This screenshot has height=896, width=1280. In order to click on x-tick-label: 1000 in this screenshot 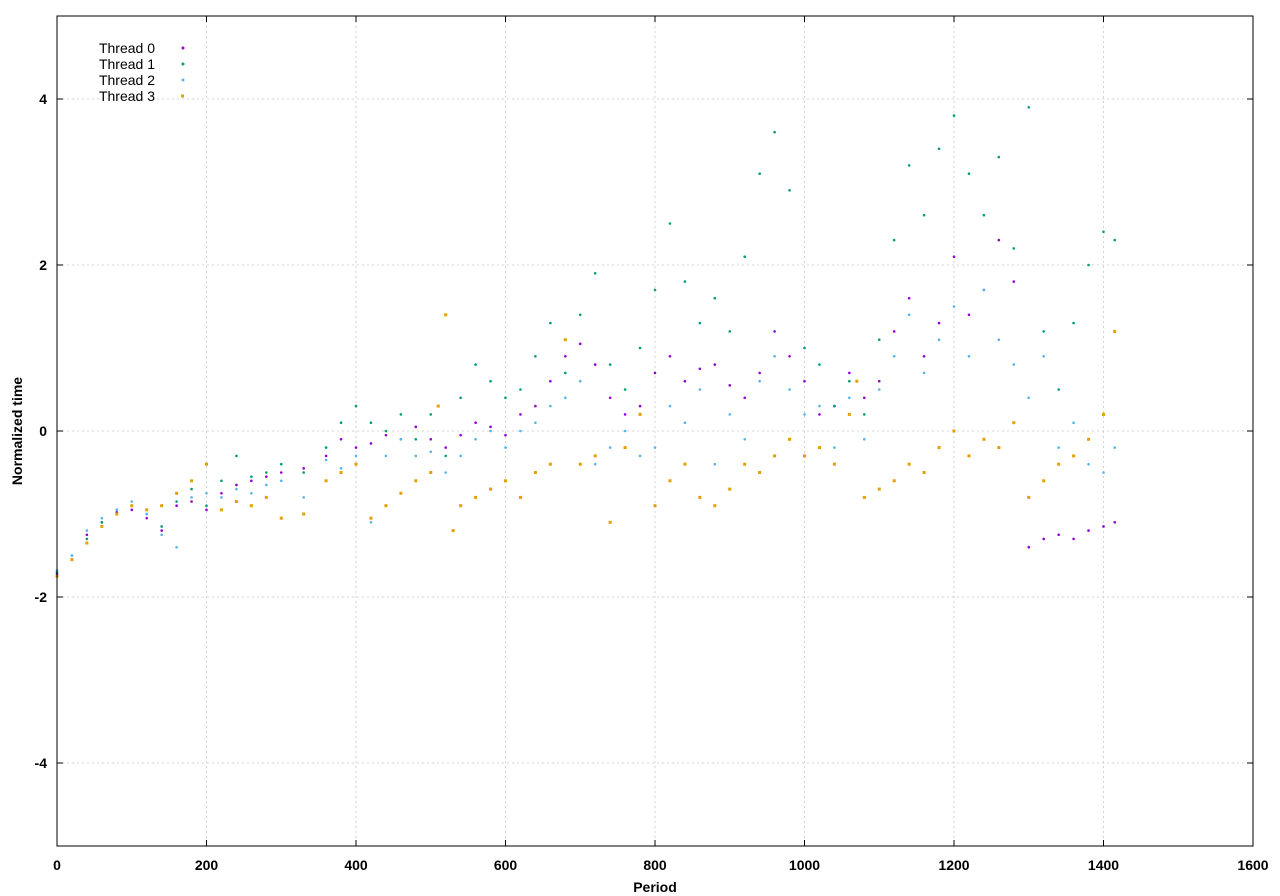, I will do `click(804, 865)`.